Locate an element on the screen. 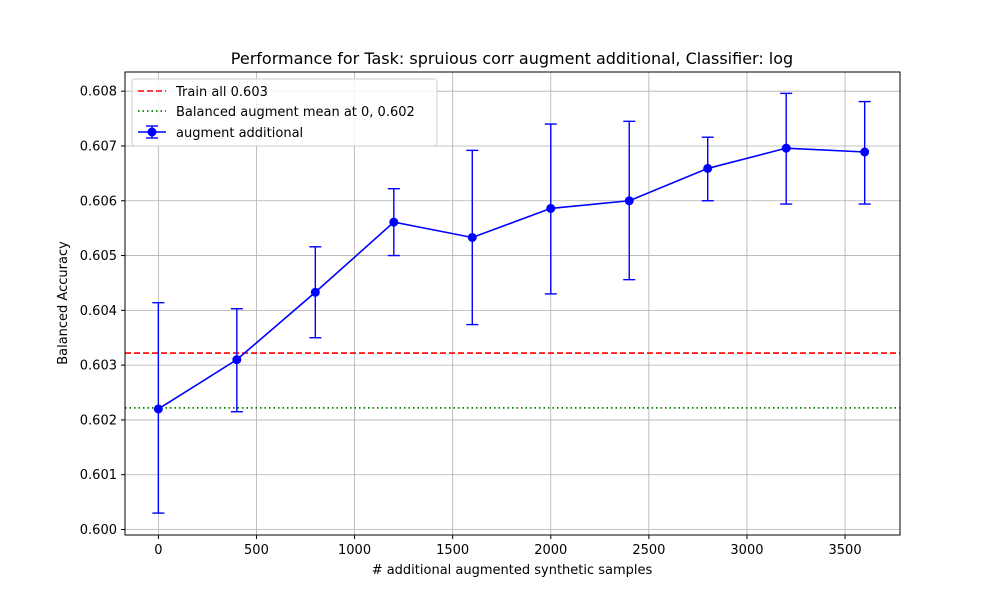  y-tick-label: 0.607 is located at coordinates (98, 146).